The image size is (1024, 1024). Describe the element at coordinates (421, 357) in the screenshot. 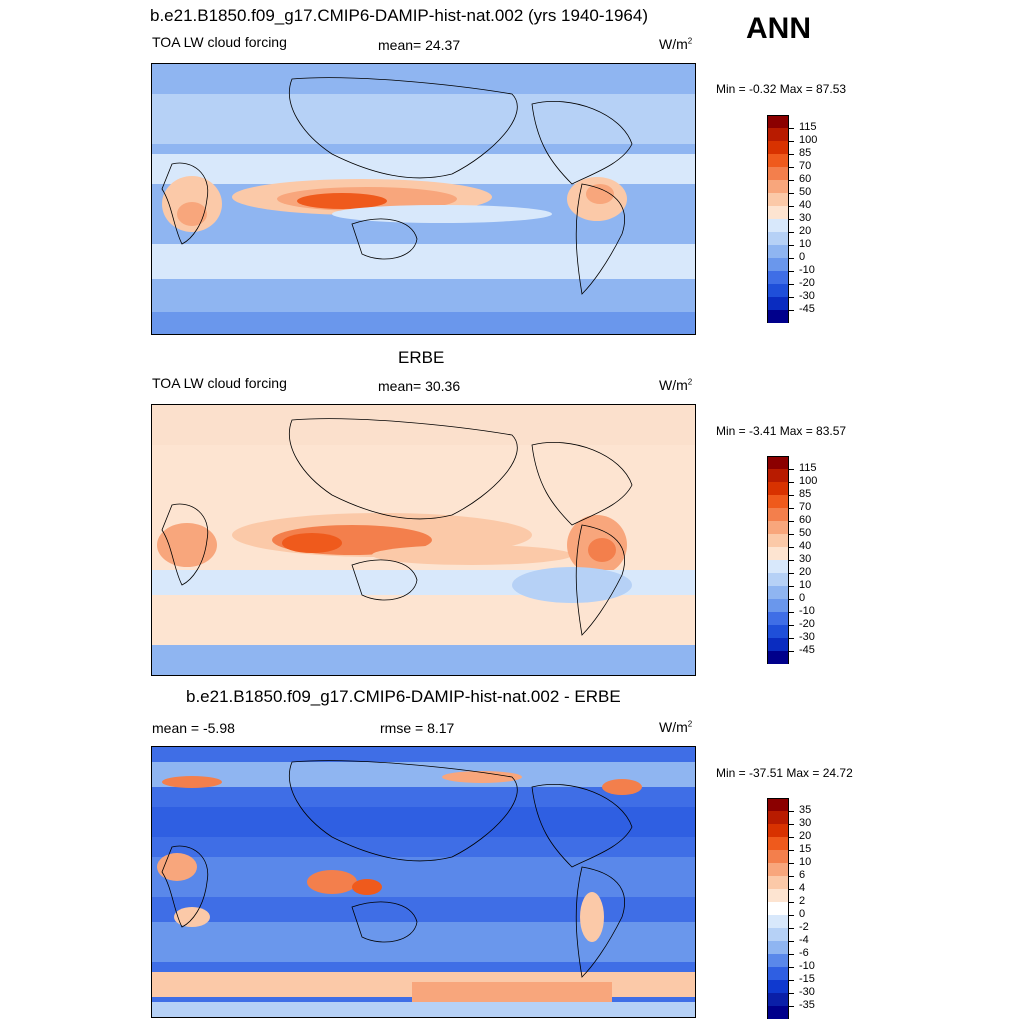

I see `panel2-title: ERBE` at that location.